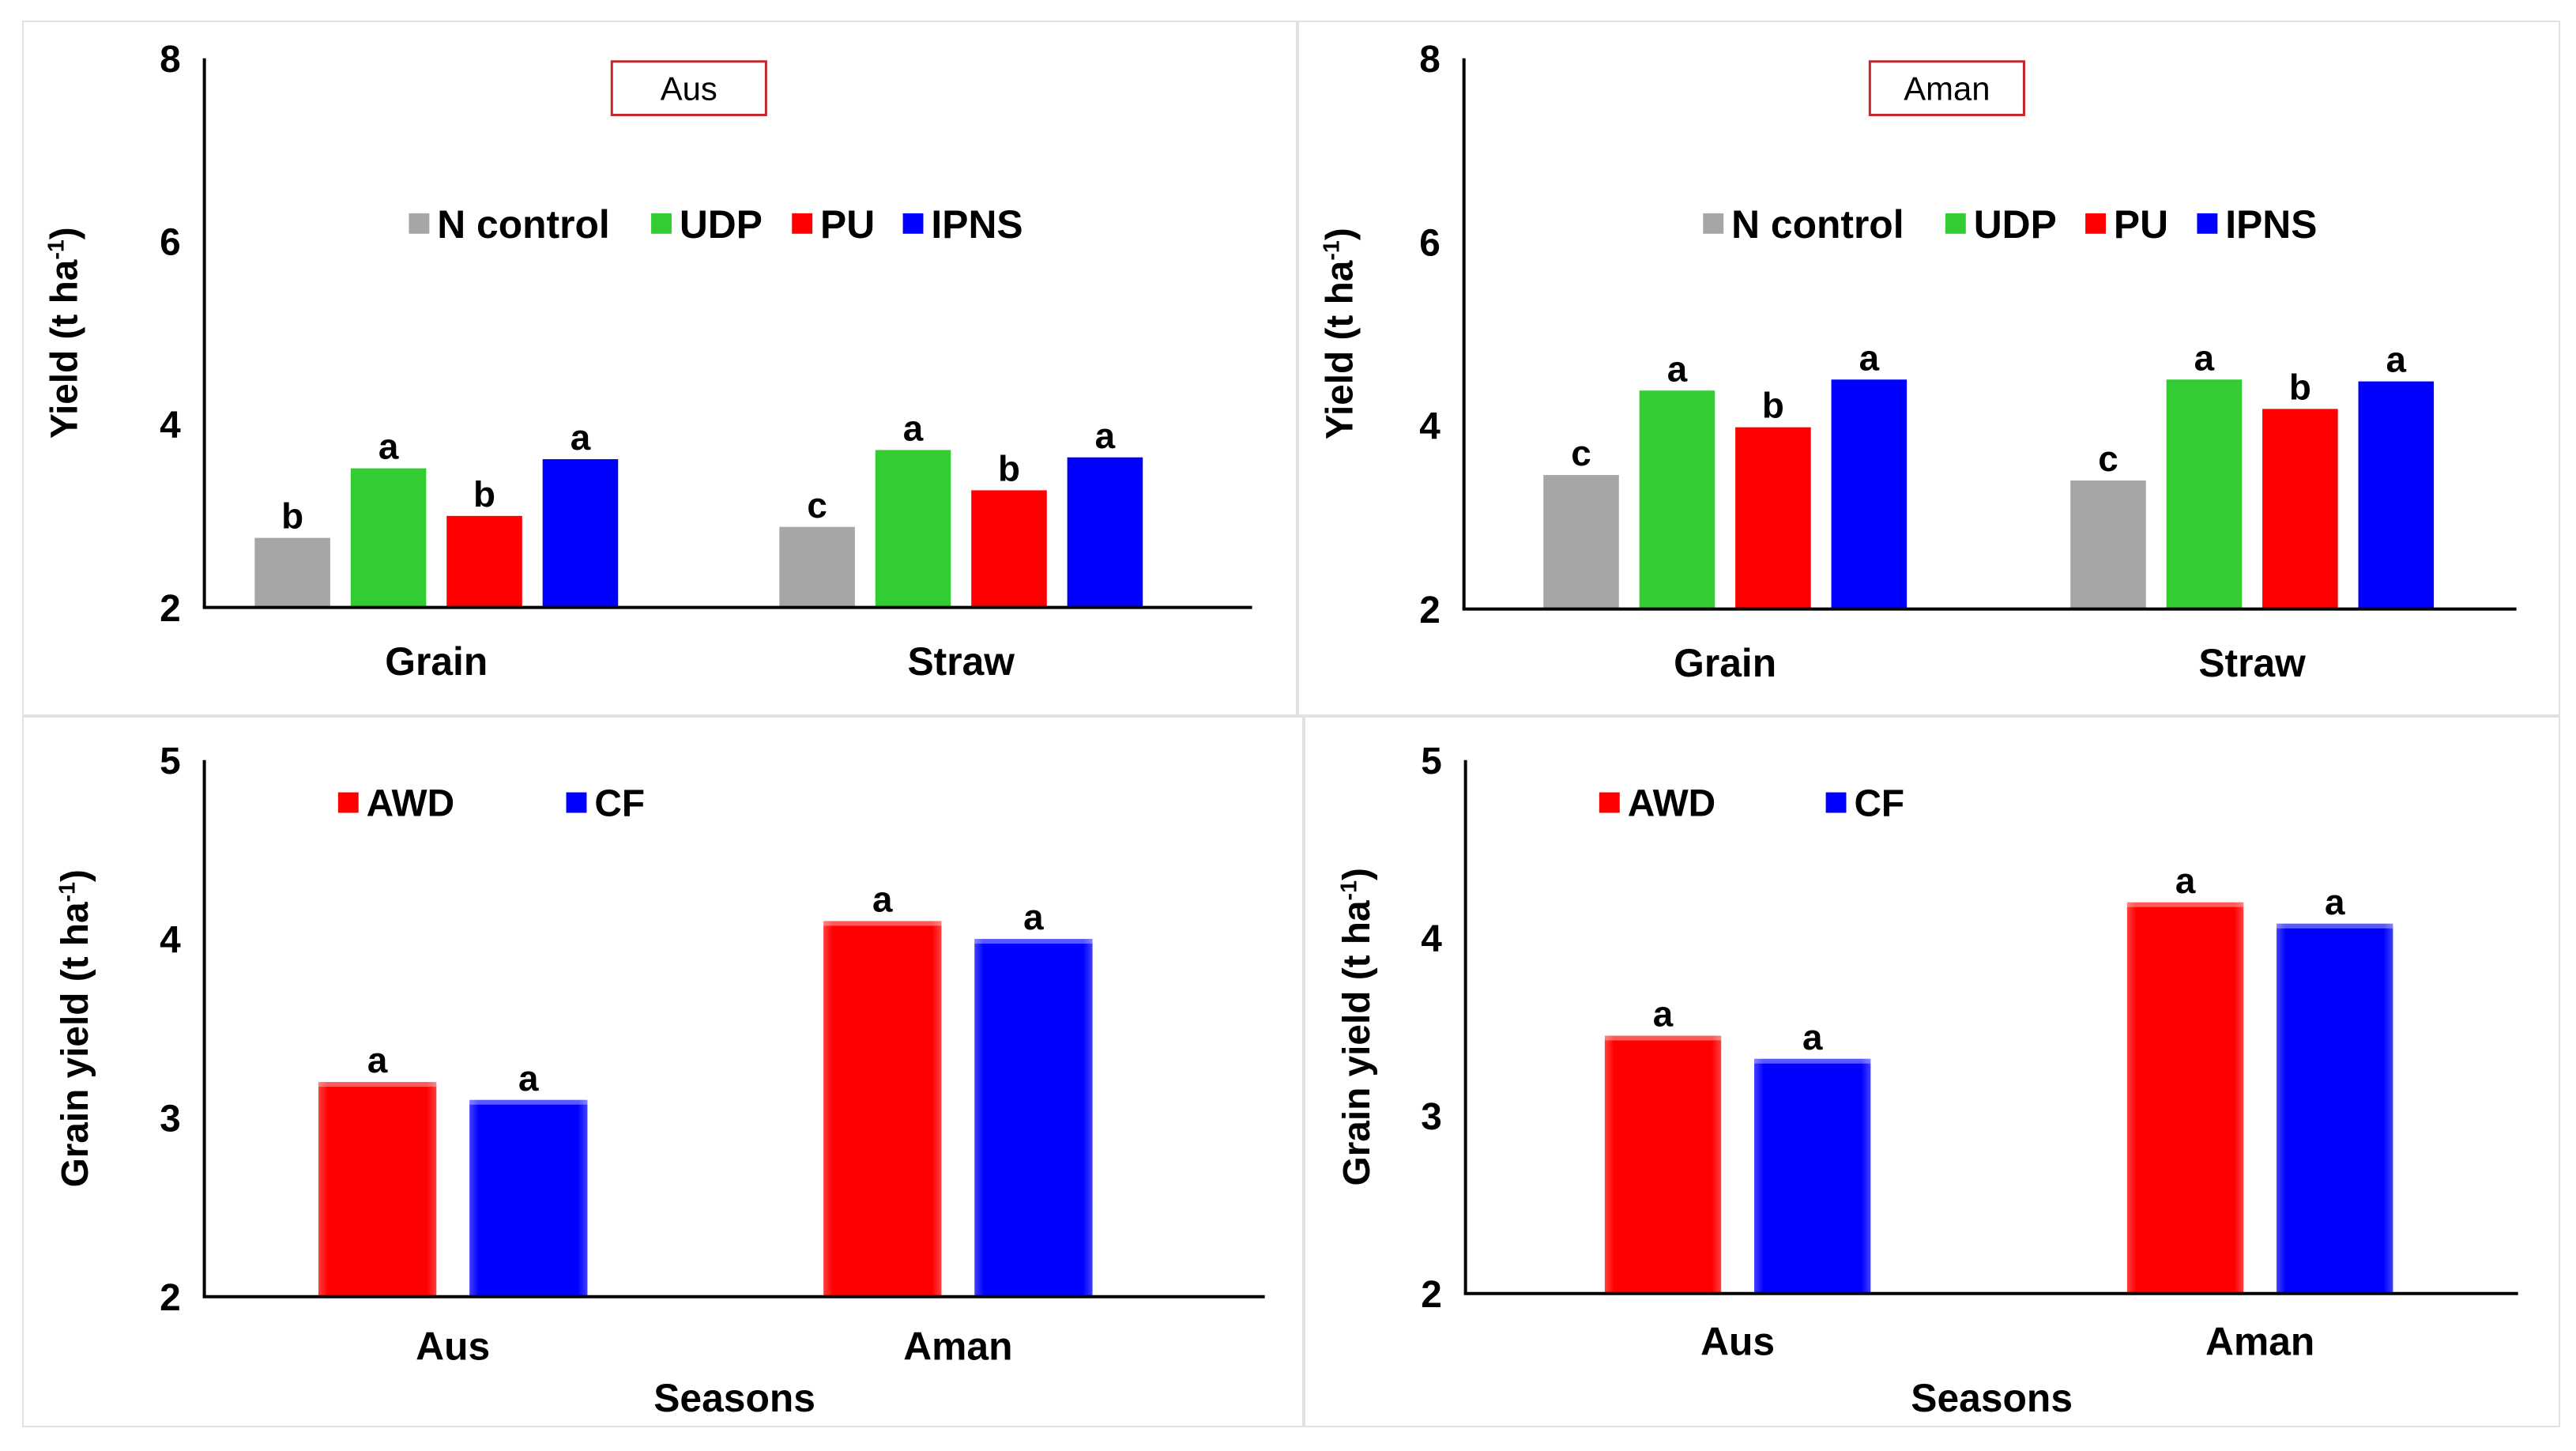 The height and width of the screenshot is (1451, 2576). I want to click on chart-title: Aus, so click(689, 88).